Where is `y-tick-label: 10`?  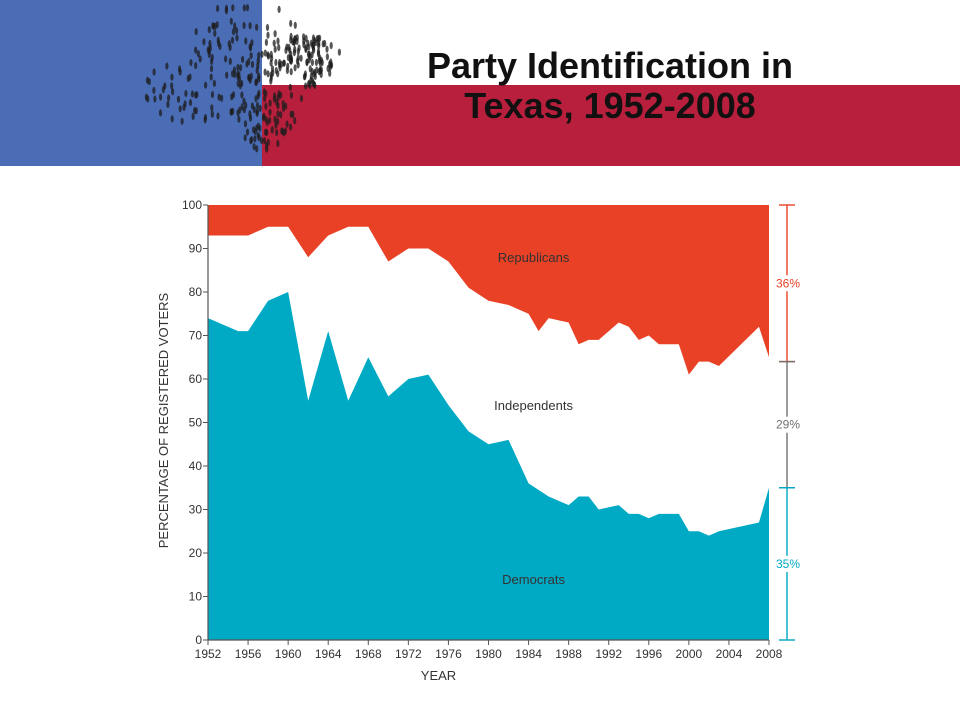
y-tick-label: 10 is located at coordinates (196, 597).